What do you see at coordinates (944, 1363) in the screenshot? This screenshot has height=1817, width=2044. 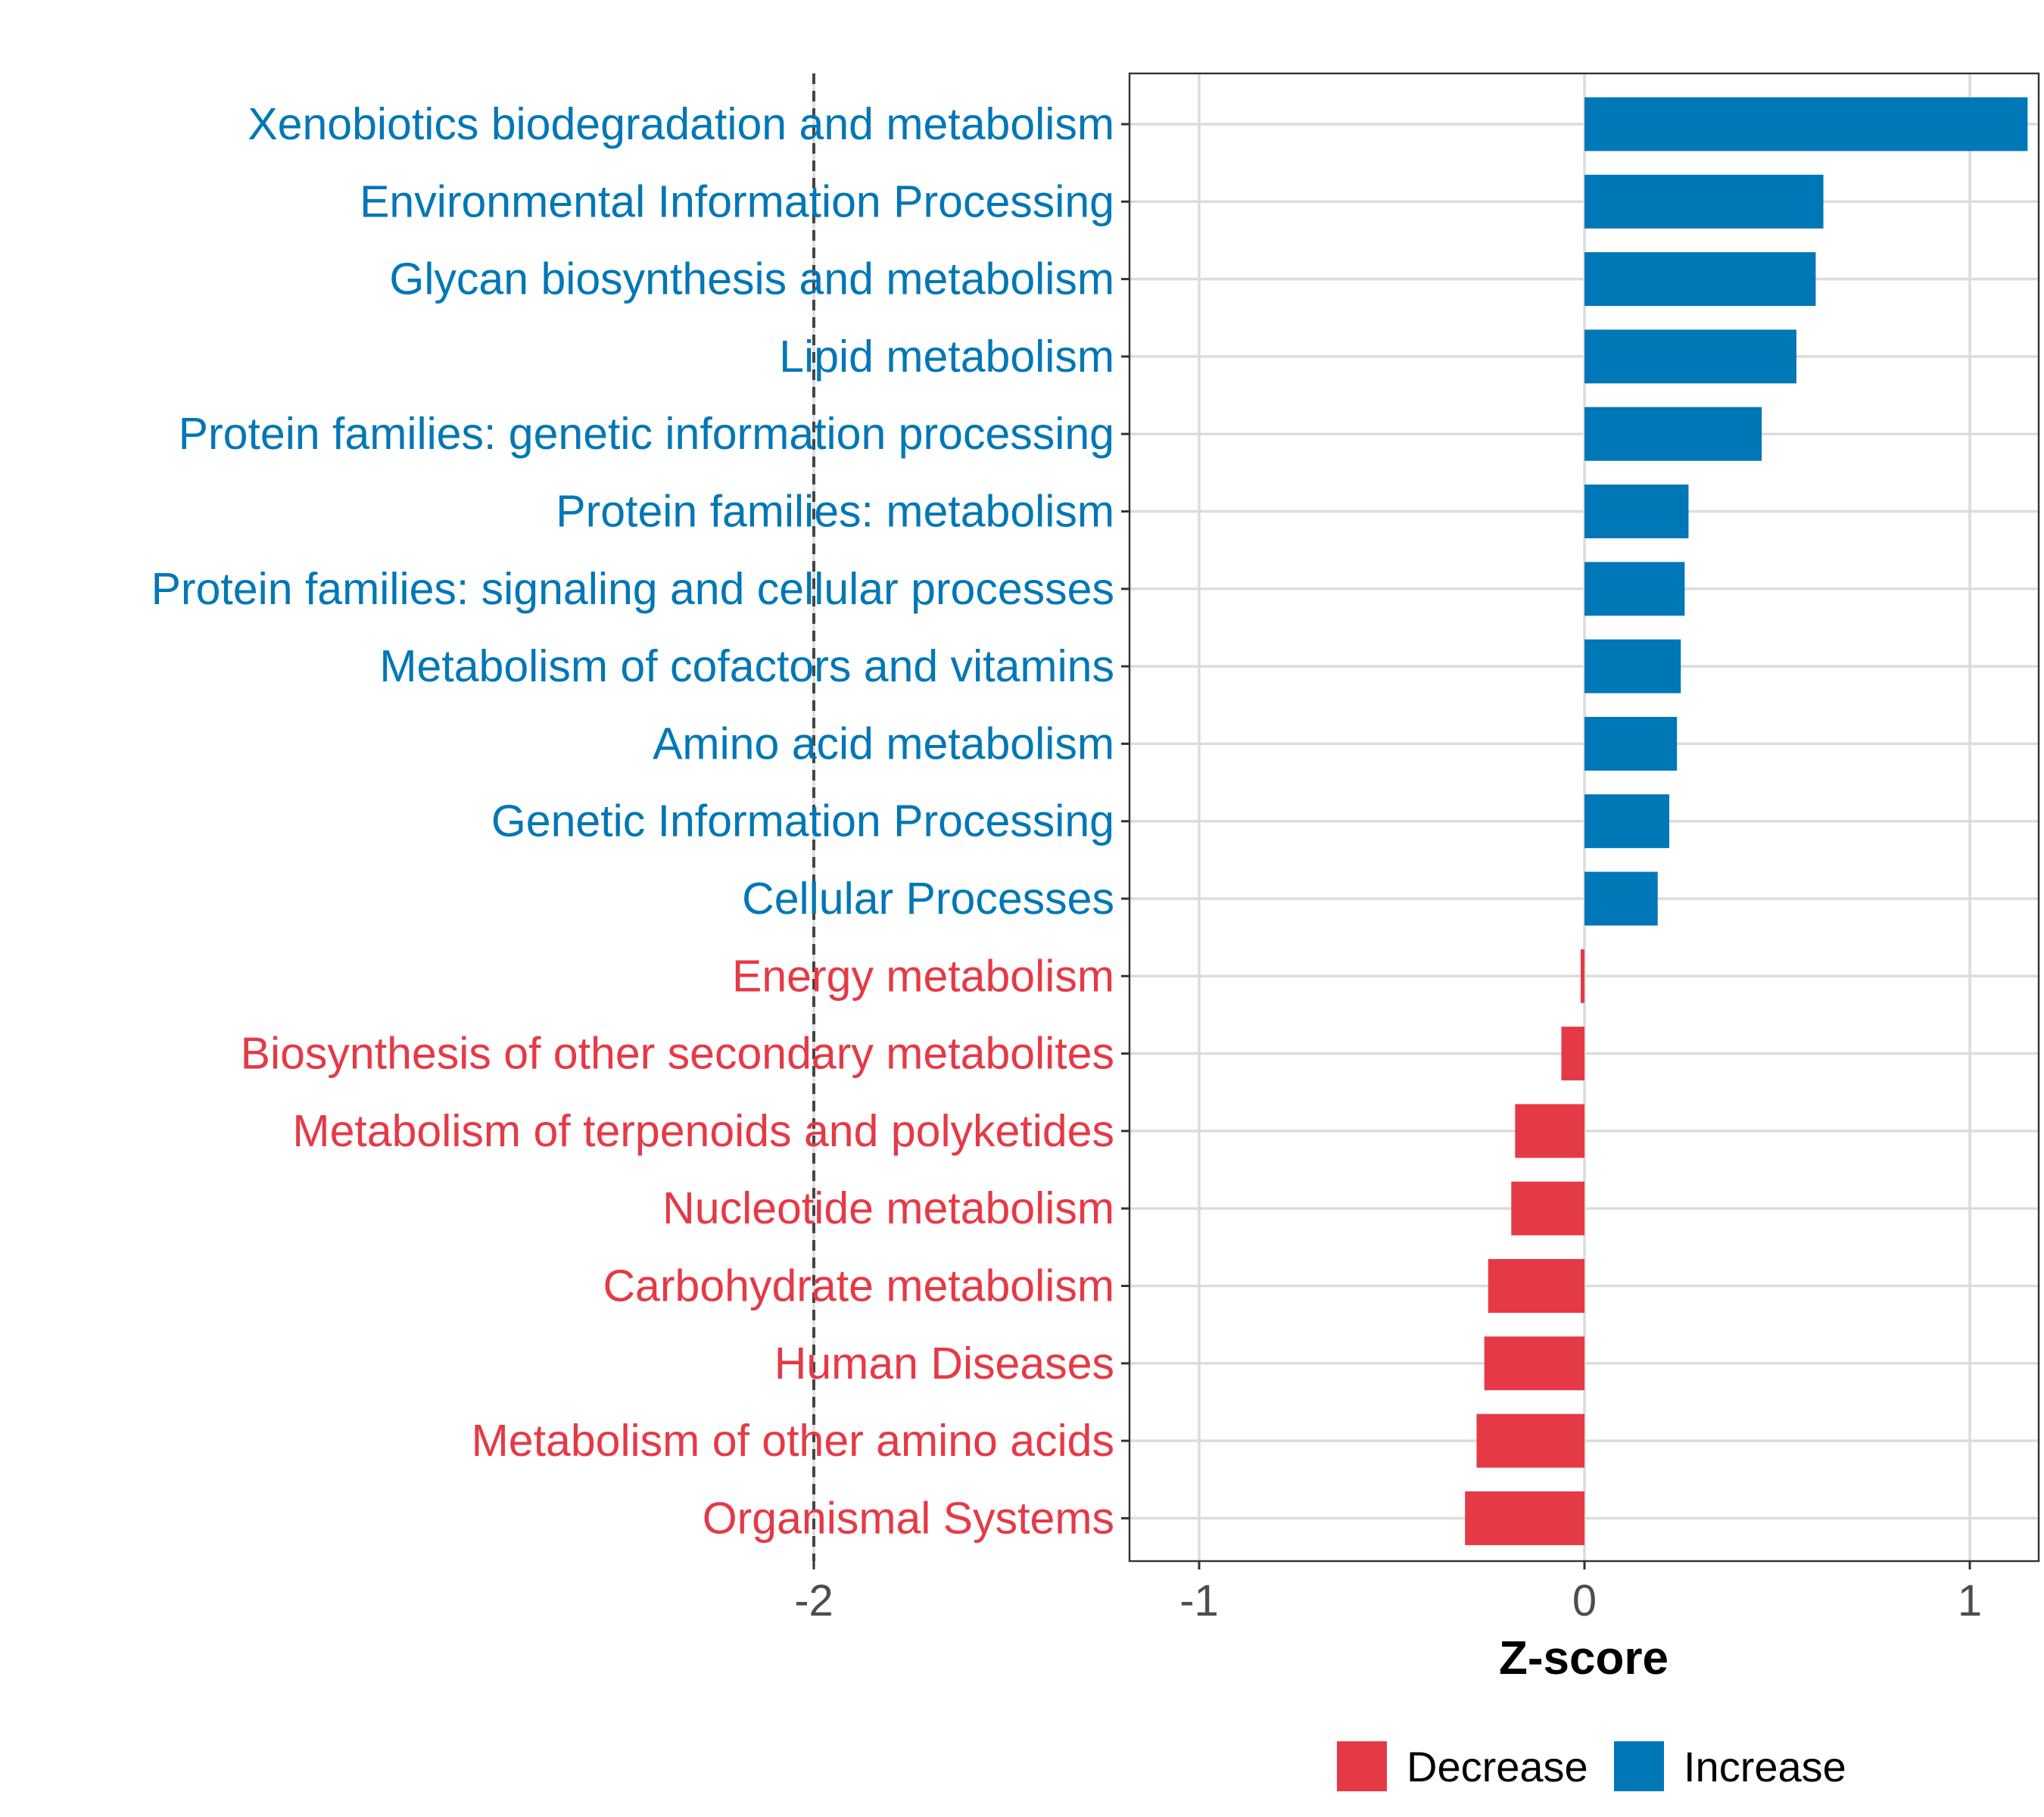 I see `y-tick-label: Human Diseases` at bounding box center [944, 1363].